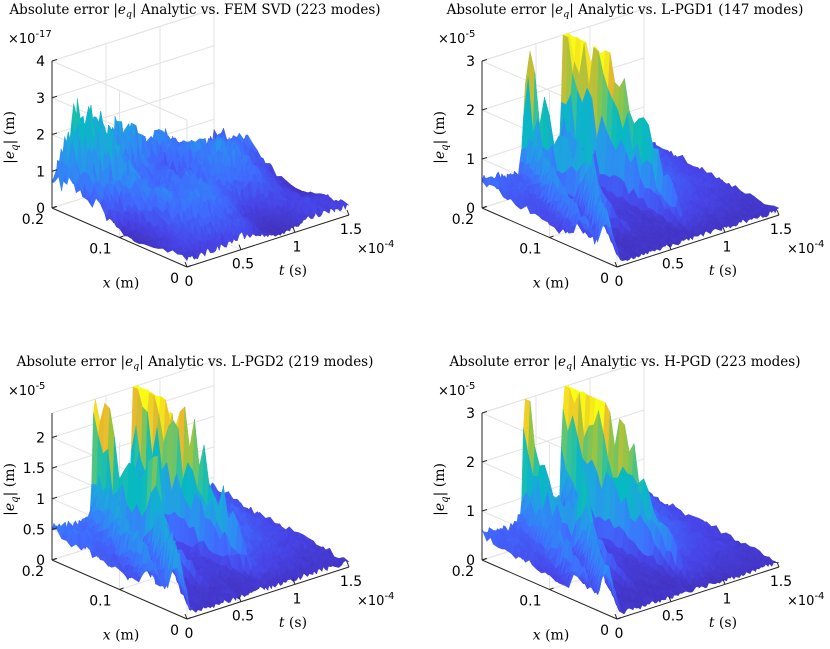 Image resolution: width=830 pixels, height=649 pixels. I want to click on z-exponent-label: ×10⁻¹⁷, so click(30, 38).